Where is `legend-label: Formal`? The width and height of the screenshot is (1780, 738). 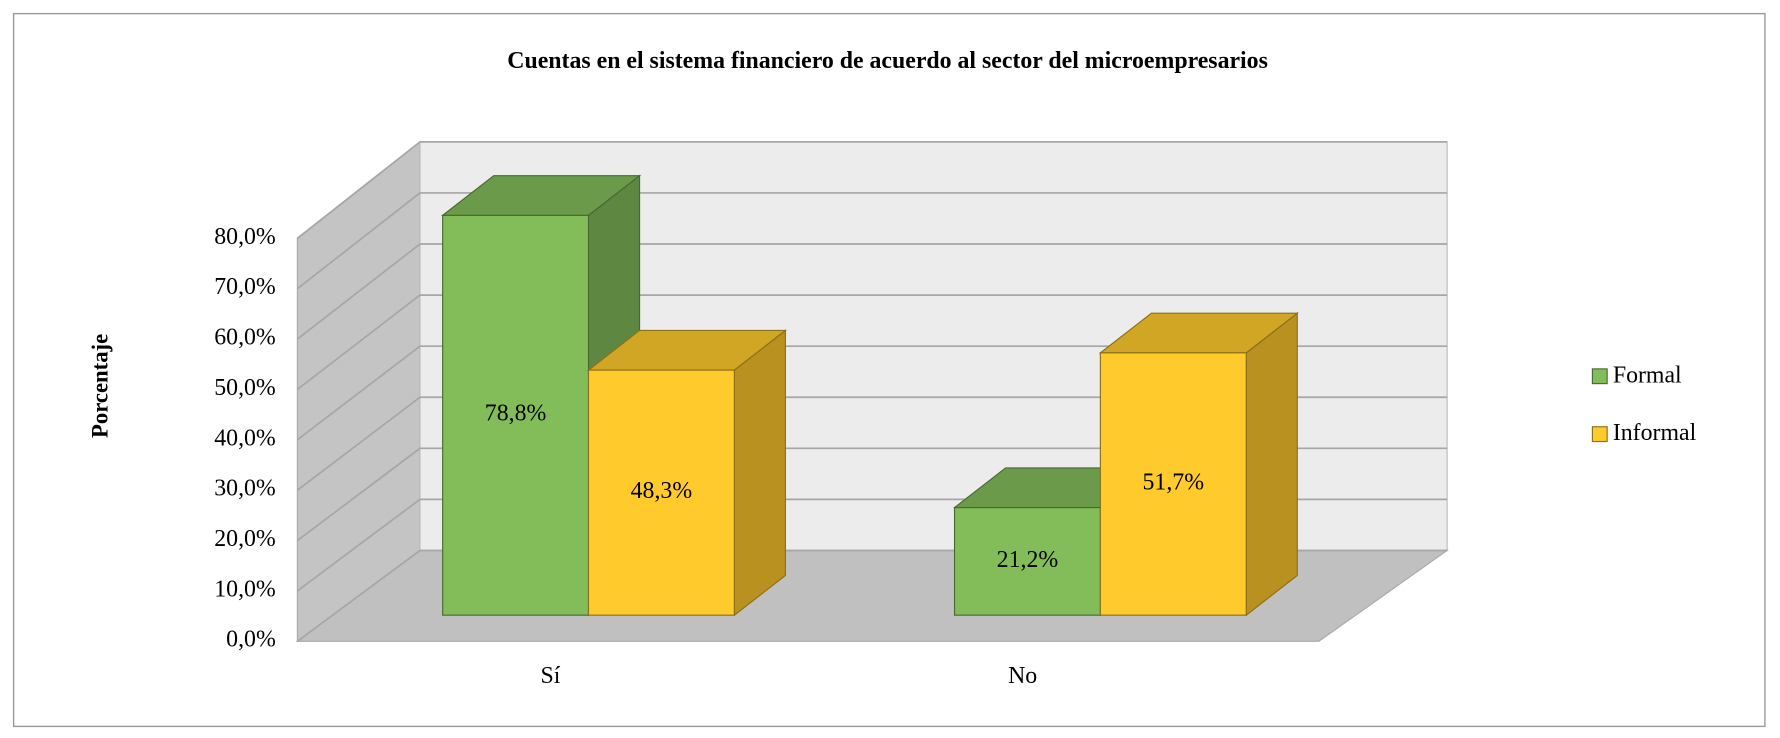 legend-label: Formal is located at coordinates (1647, 375).